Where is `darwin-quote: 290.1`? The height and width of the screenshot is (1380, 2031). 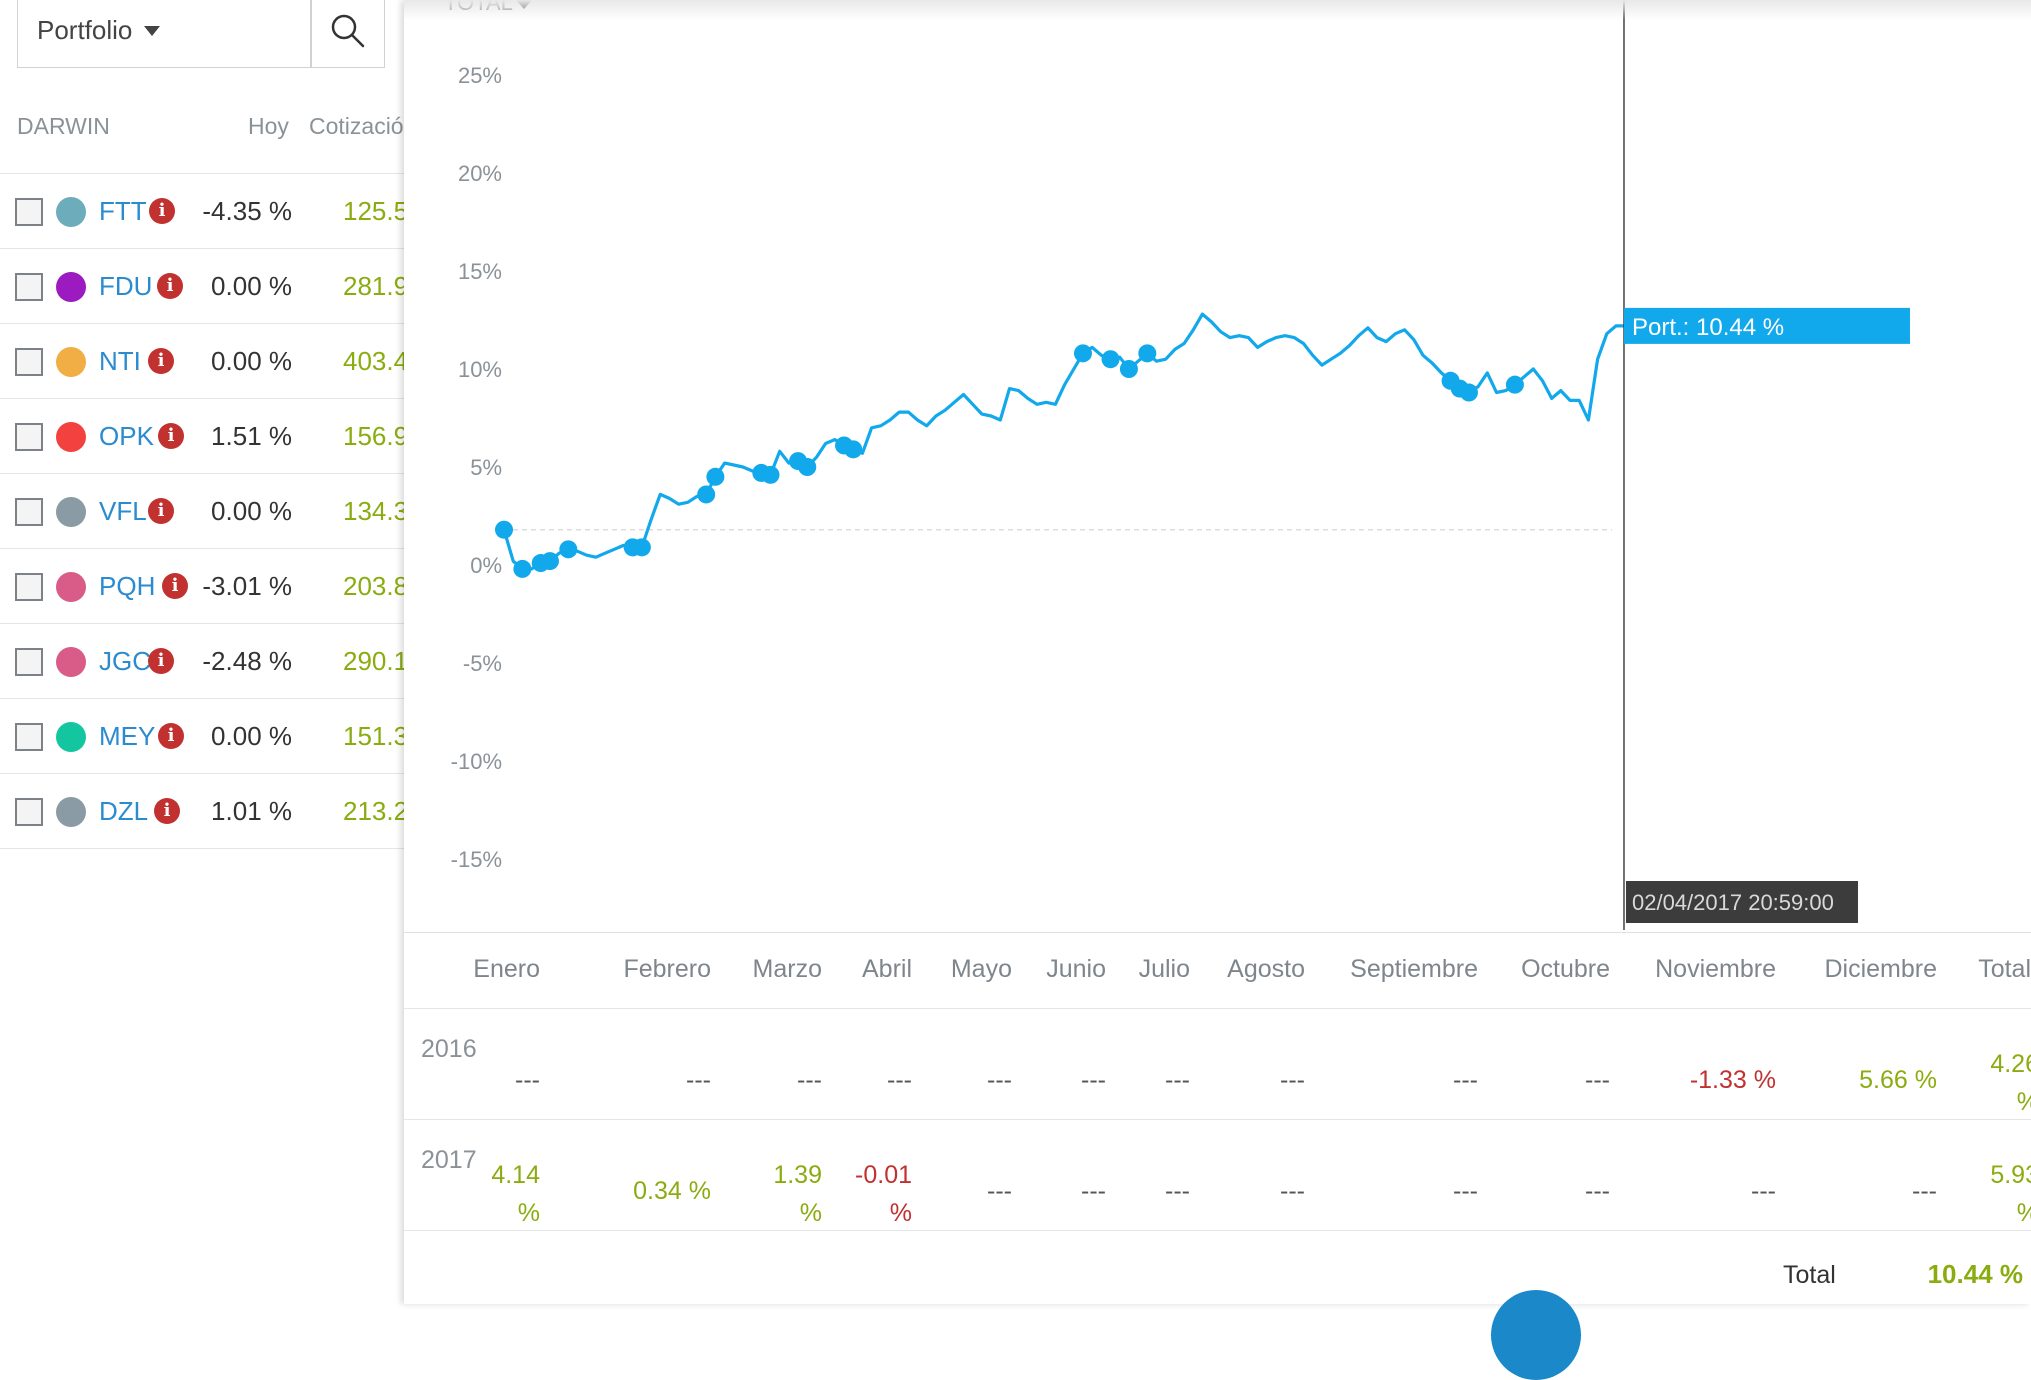
darwin-quote: 290.1 is located at coordinates (373, 661).